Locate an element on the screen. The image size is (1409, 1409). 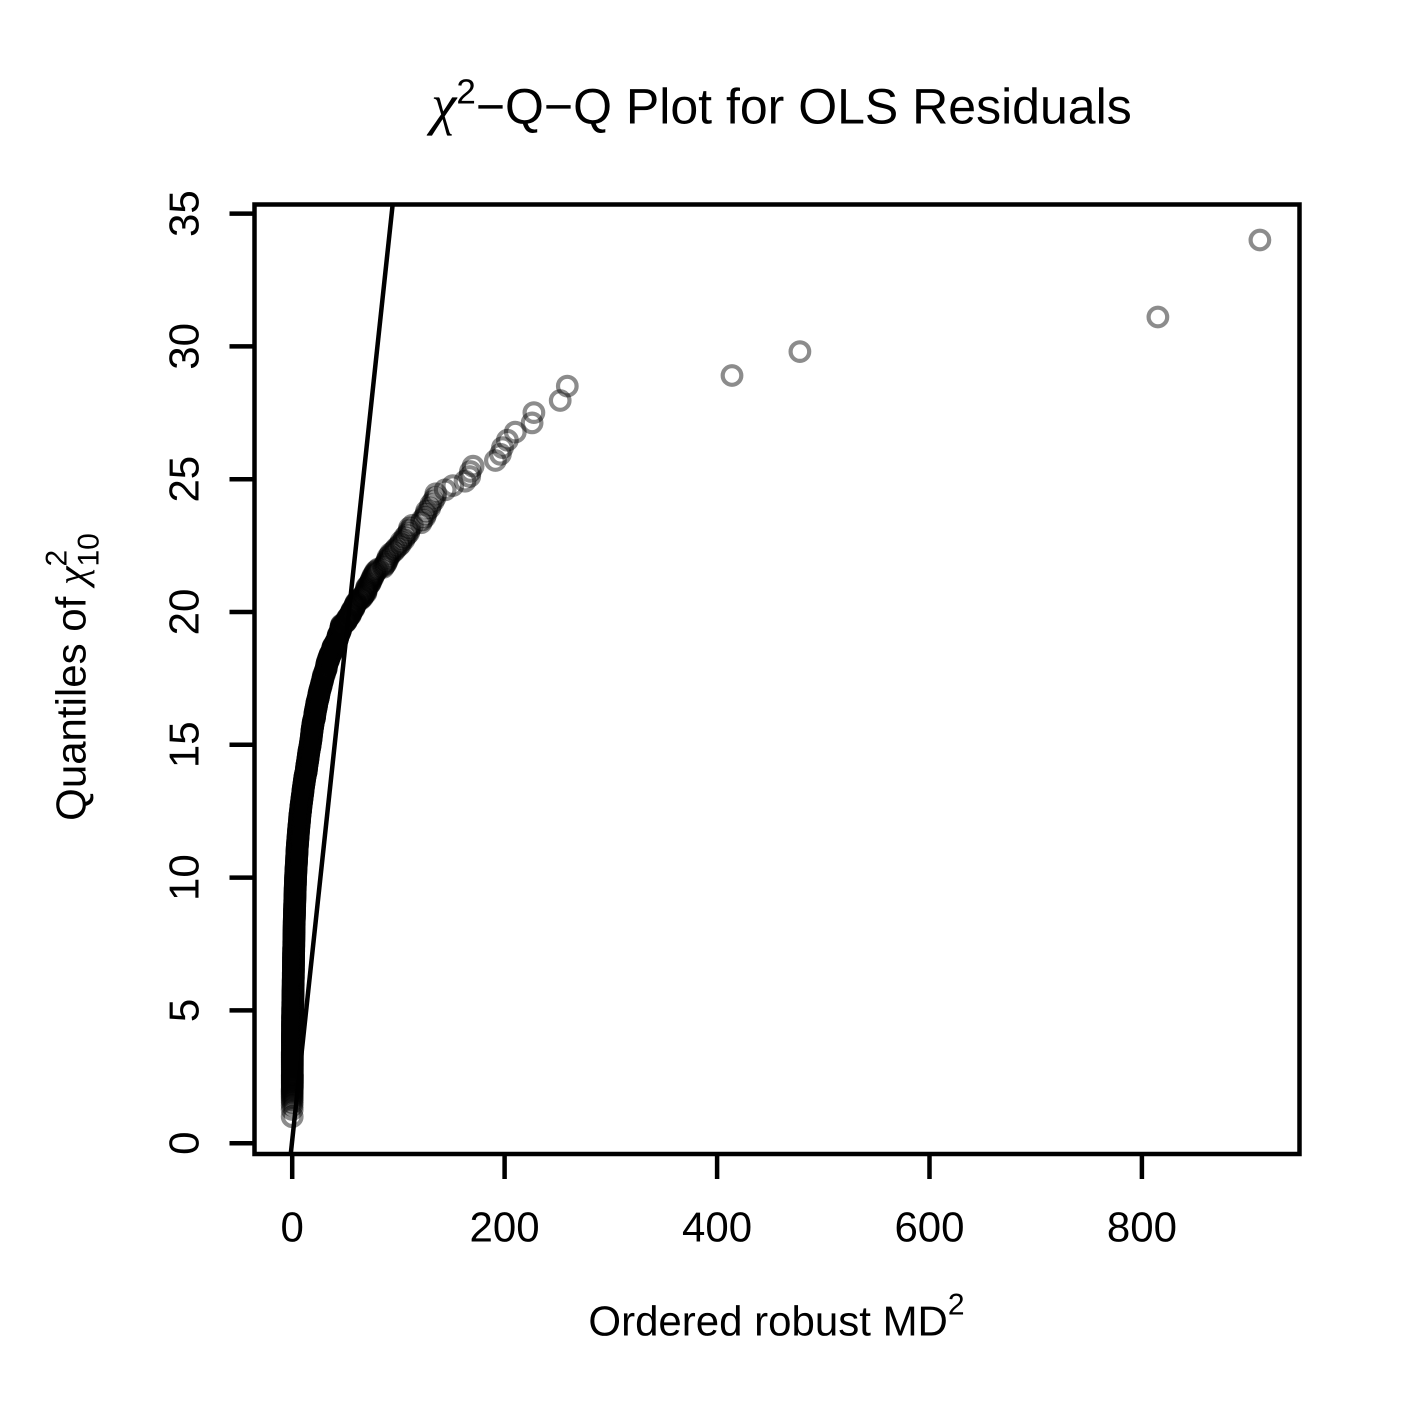
svg-text: 10 is located at coordinates (184, 877).